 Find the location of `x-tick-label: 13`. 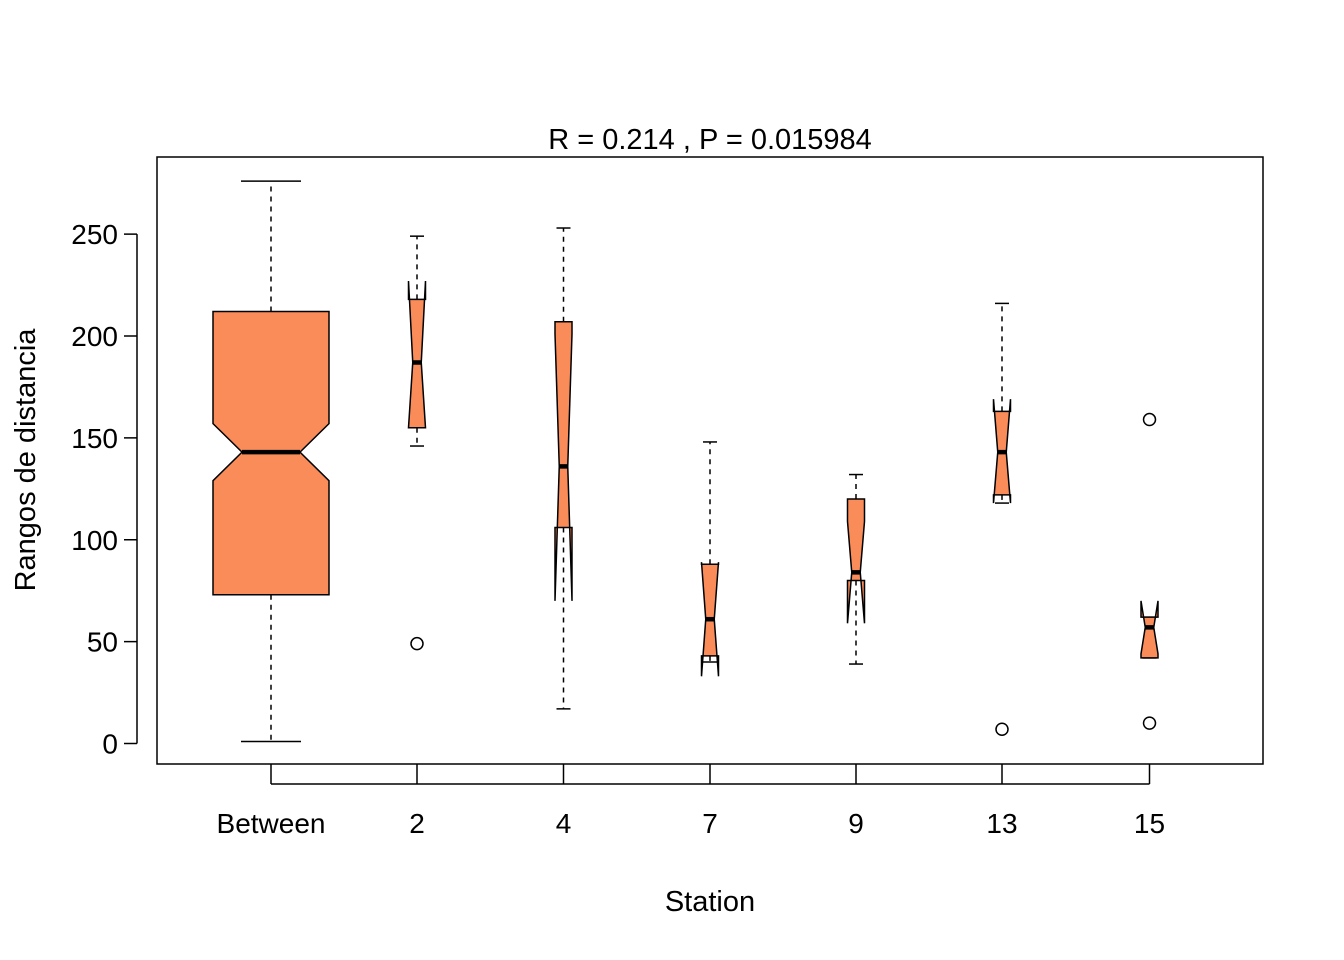

x-tick-label: 13 is located at coordinates (1001, 823).